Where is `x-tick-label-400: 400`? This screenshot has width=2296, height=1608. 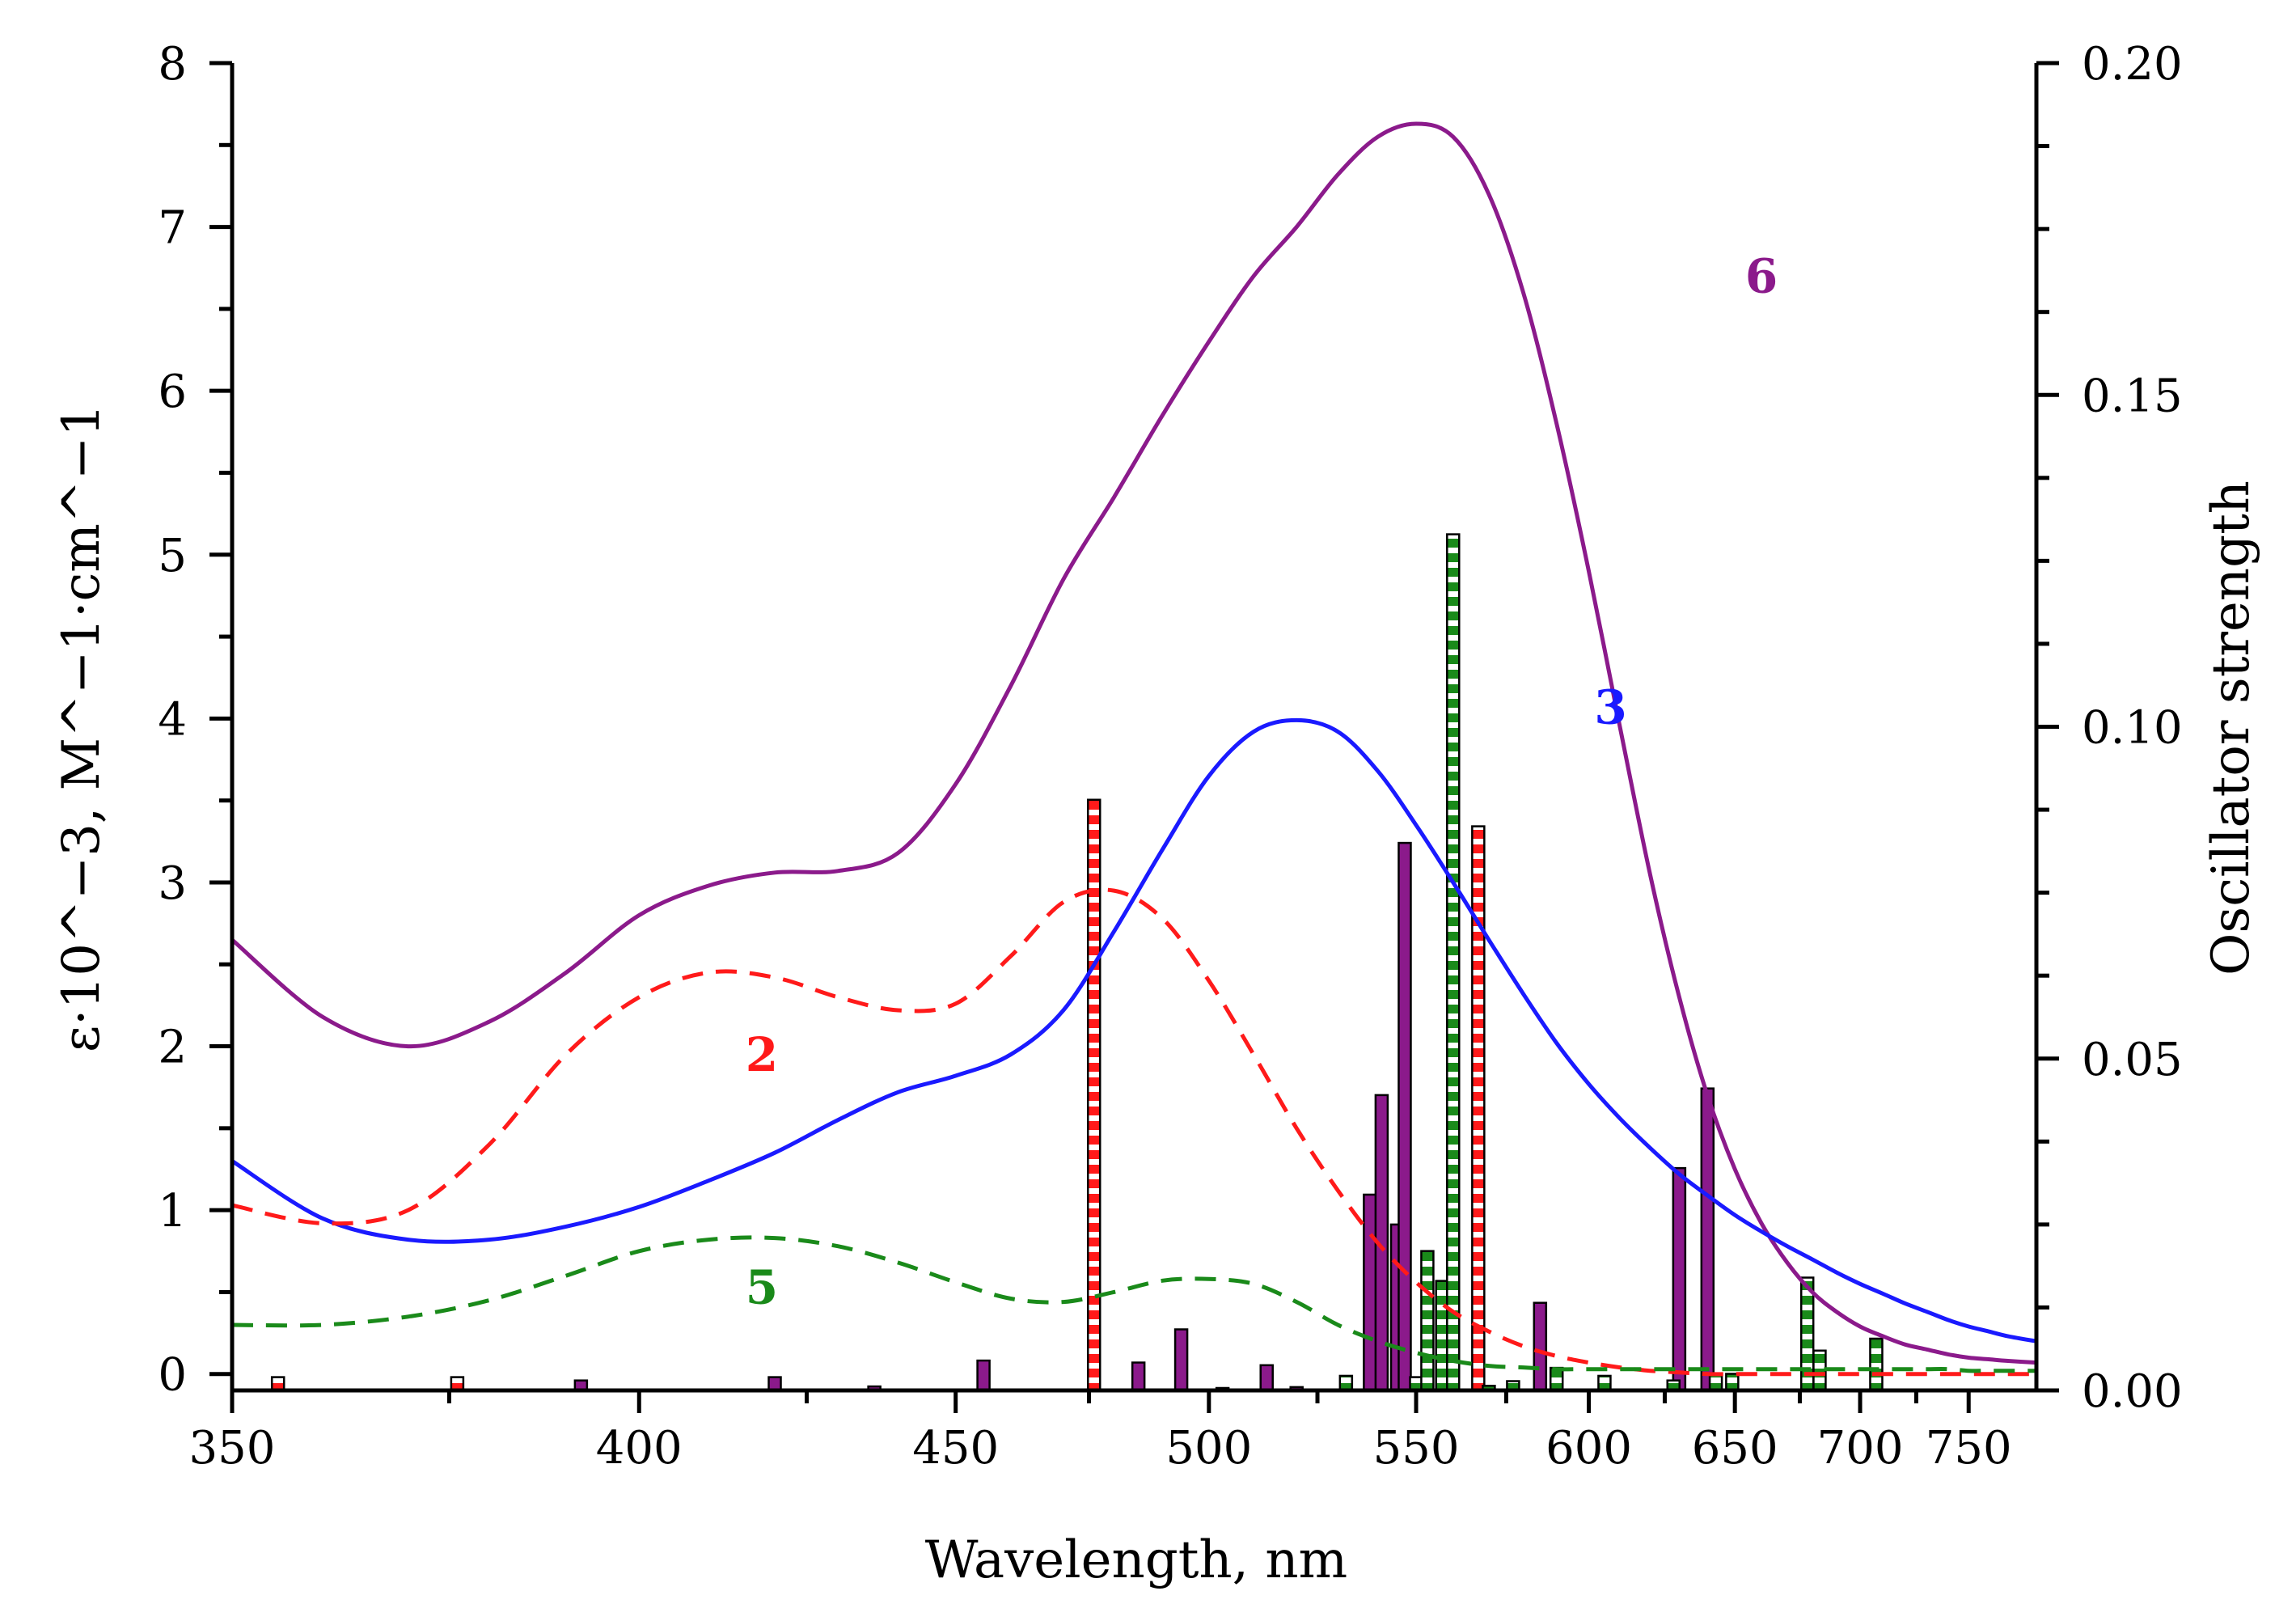
x-tick-label-400: 400 is located at coordinates (639, 1448).